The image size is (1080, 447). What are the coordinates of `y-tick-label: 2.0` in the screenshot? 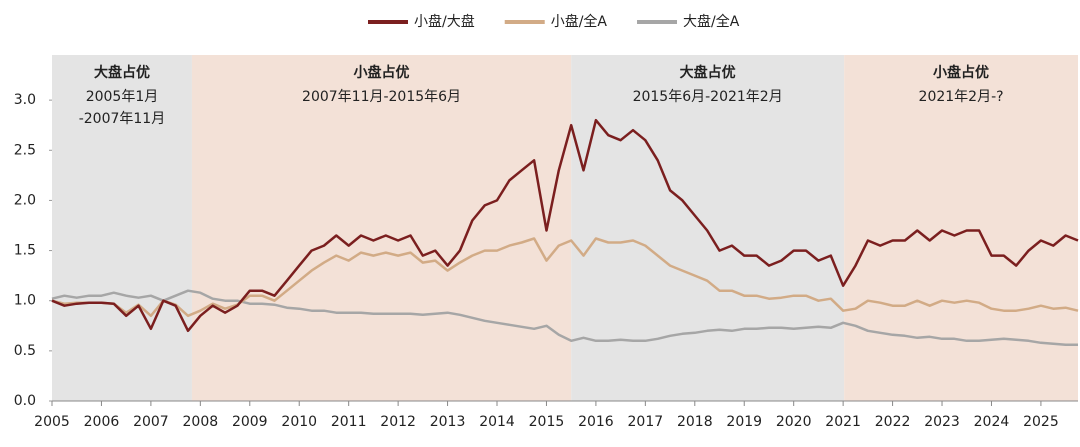 It's located at (25, 200).